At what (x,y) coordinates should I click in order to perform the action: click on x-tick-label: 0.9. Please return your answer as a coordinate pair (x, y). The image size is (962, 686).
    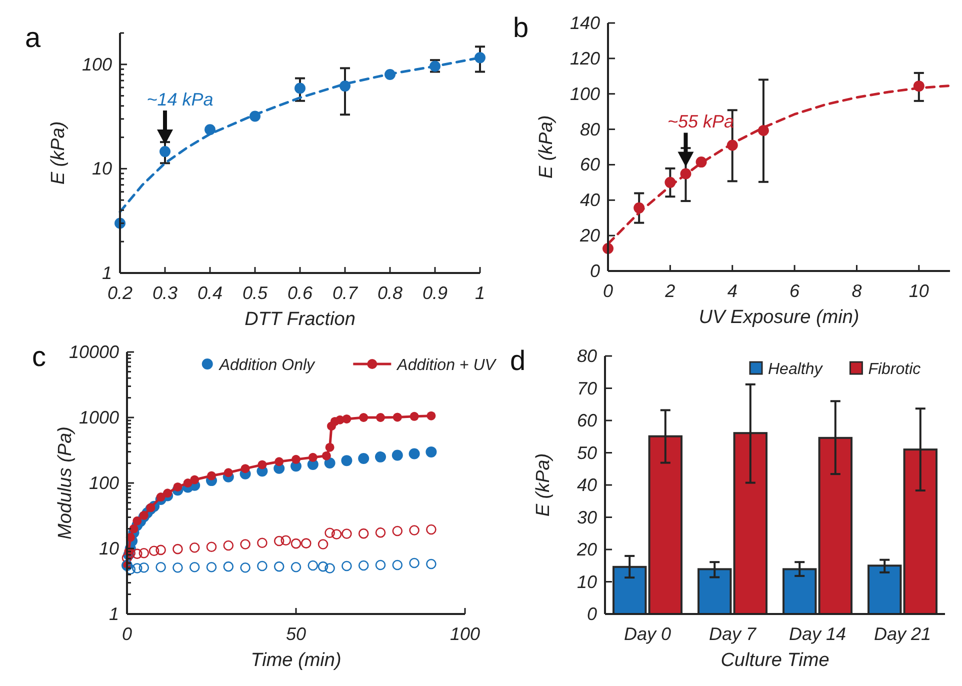
    Looking at the image, I should click on (435, 293).